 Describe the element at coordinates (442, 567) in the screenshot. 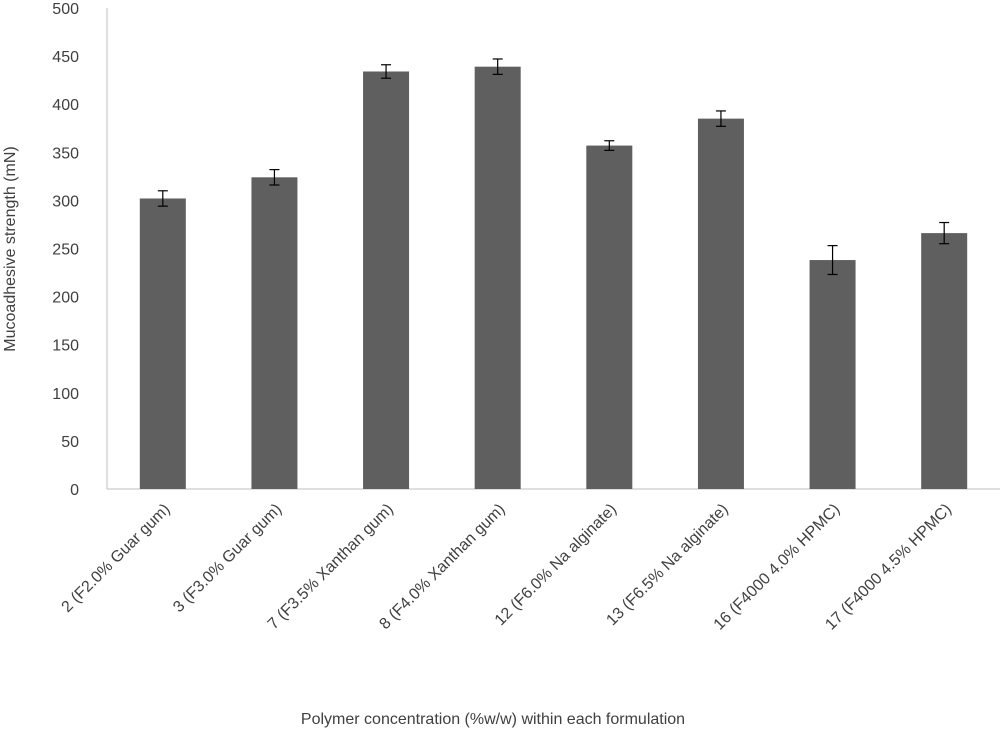

I see `category-label: 8 (F4.0% Xanthan gum)` at that location.